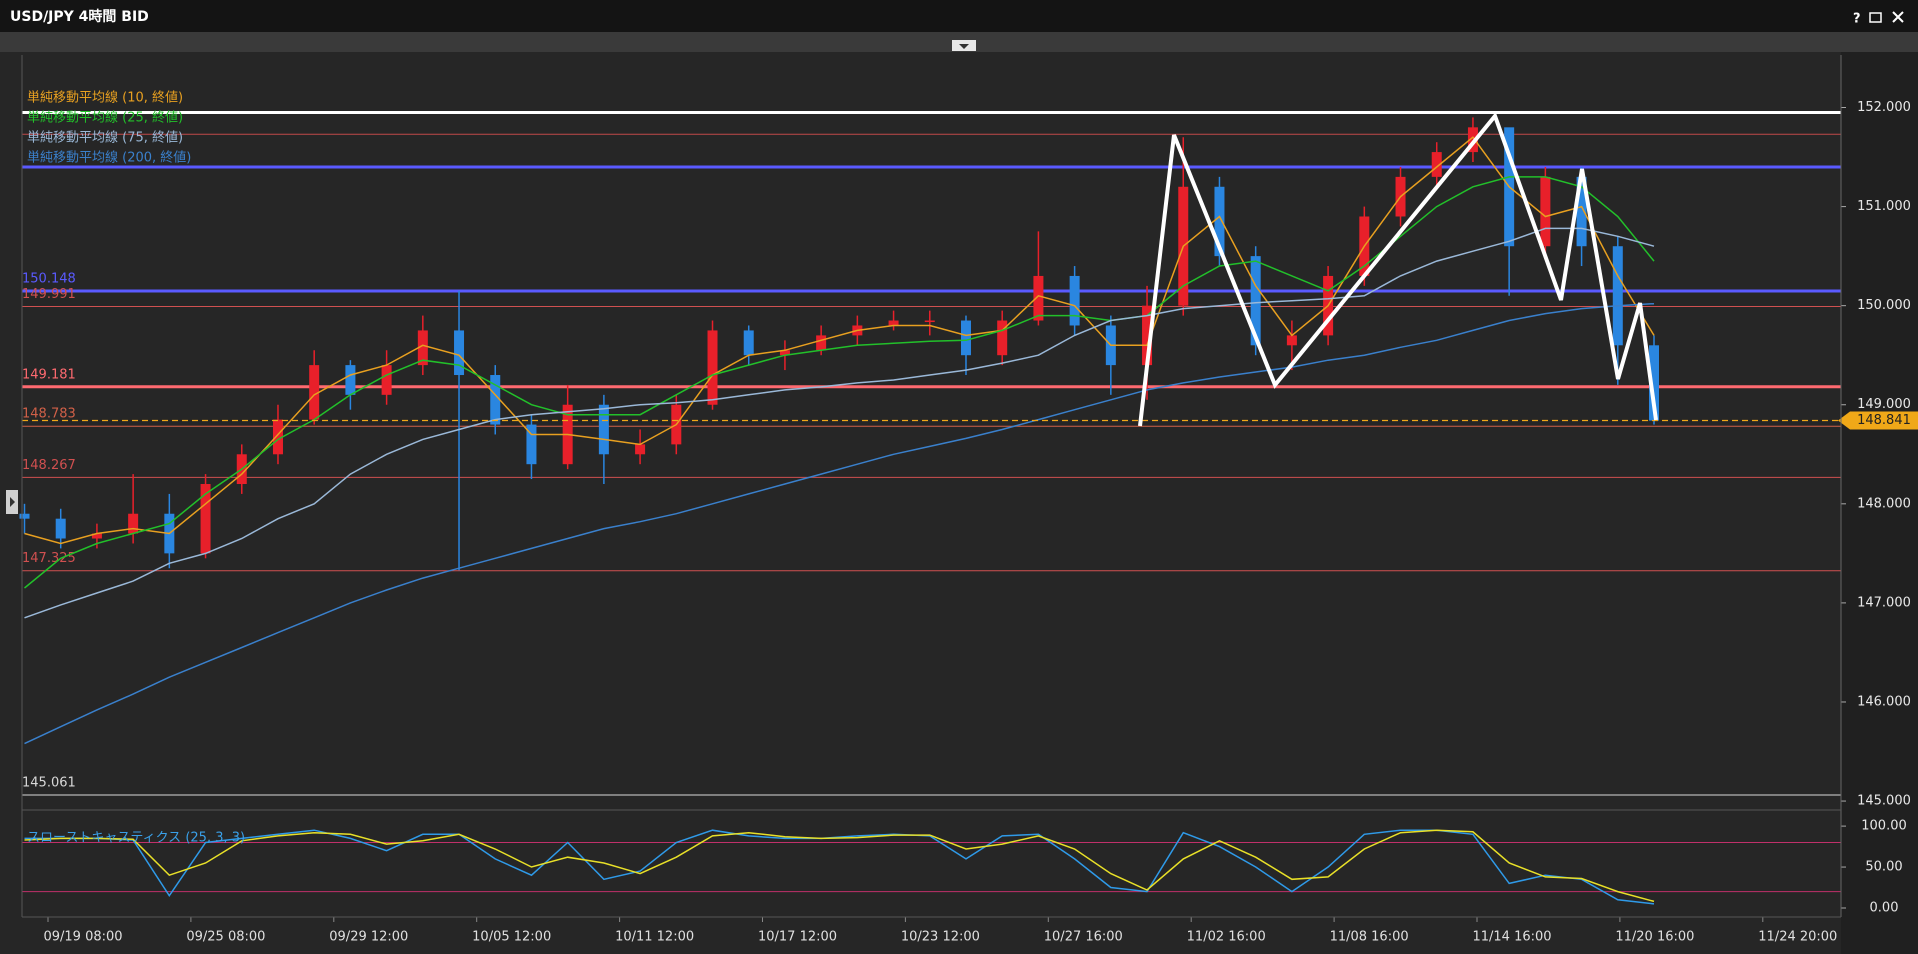 The width and height of the screenshot is (1918, 954). Describe the element at coordinates (797, 937) in the screenshot. I see `x-tick-label: 10/17 12:00` at that location.